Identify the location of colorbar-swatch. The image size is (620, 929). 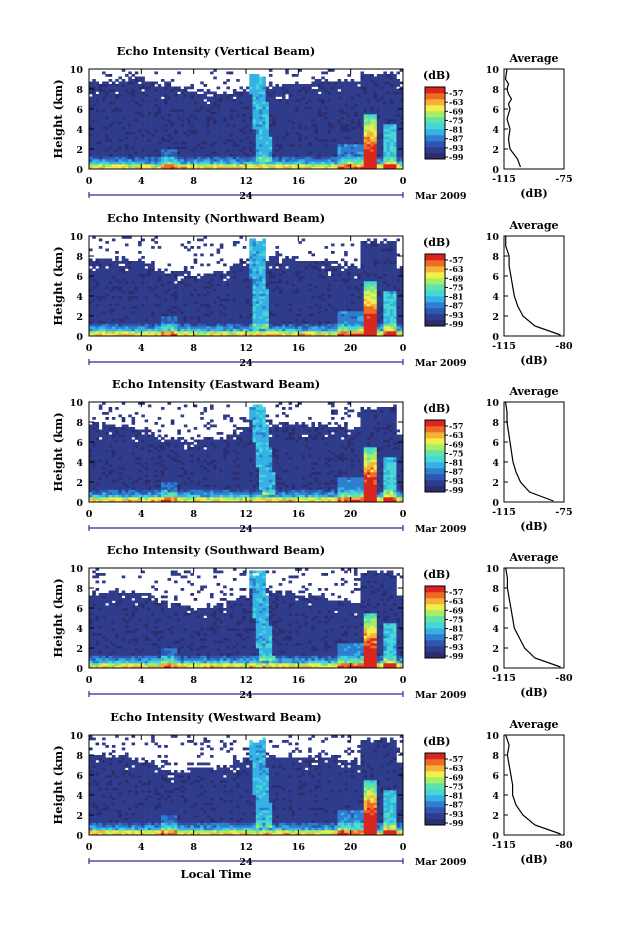
(435, 120).